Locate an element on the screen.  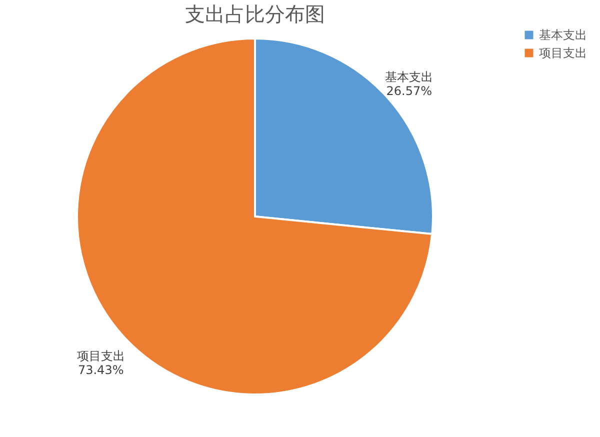
legend-label: 基本支出 is located at coordinates (563, 35).